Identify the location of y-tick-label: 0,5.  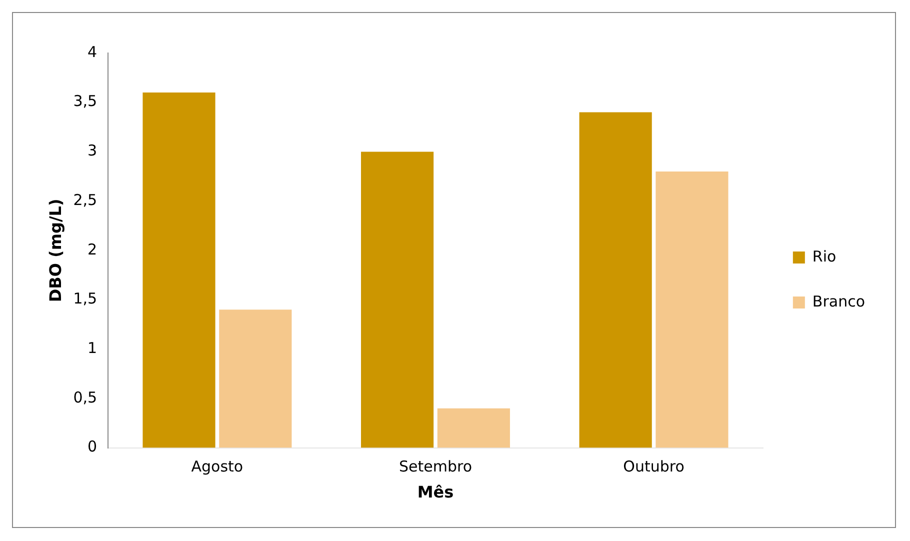
(85, 397).